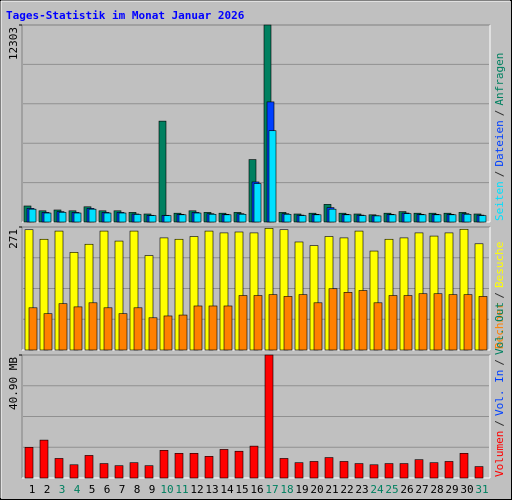 This screenshot has width=512, height=500. I want to click on x-tick-label: 20, so click(316, 489).